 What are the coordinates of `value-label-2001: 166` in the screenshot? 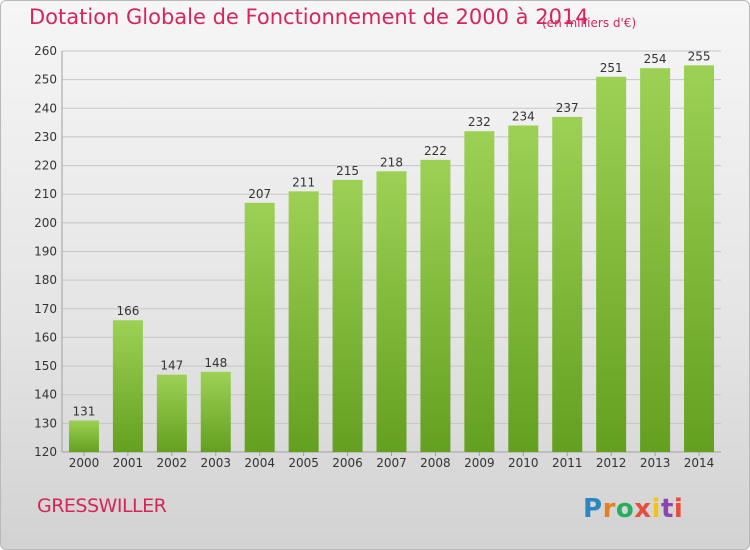 It's located at (127, 311).